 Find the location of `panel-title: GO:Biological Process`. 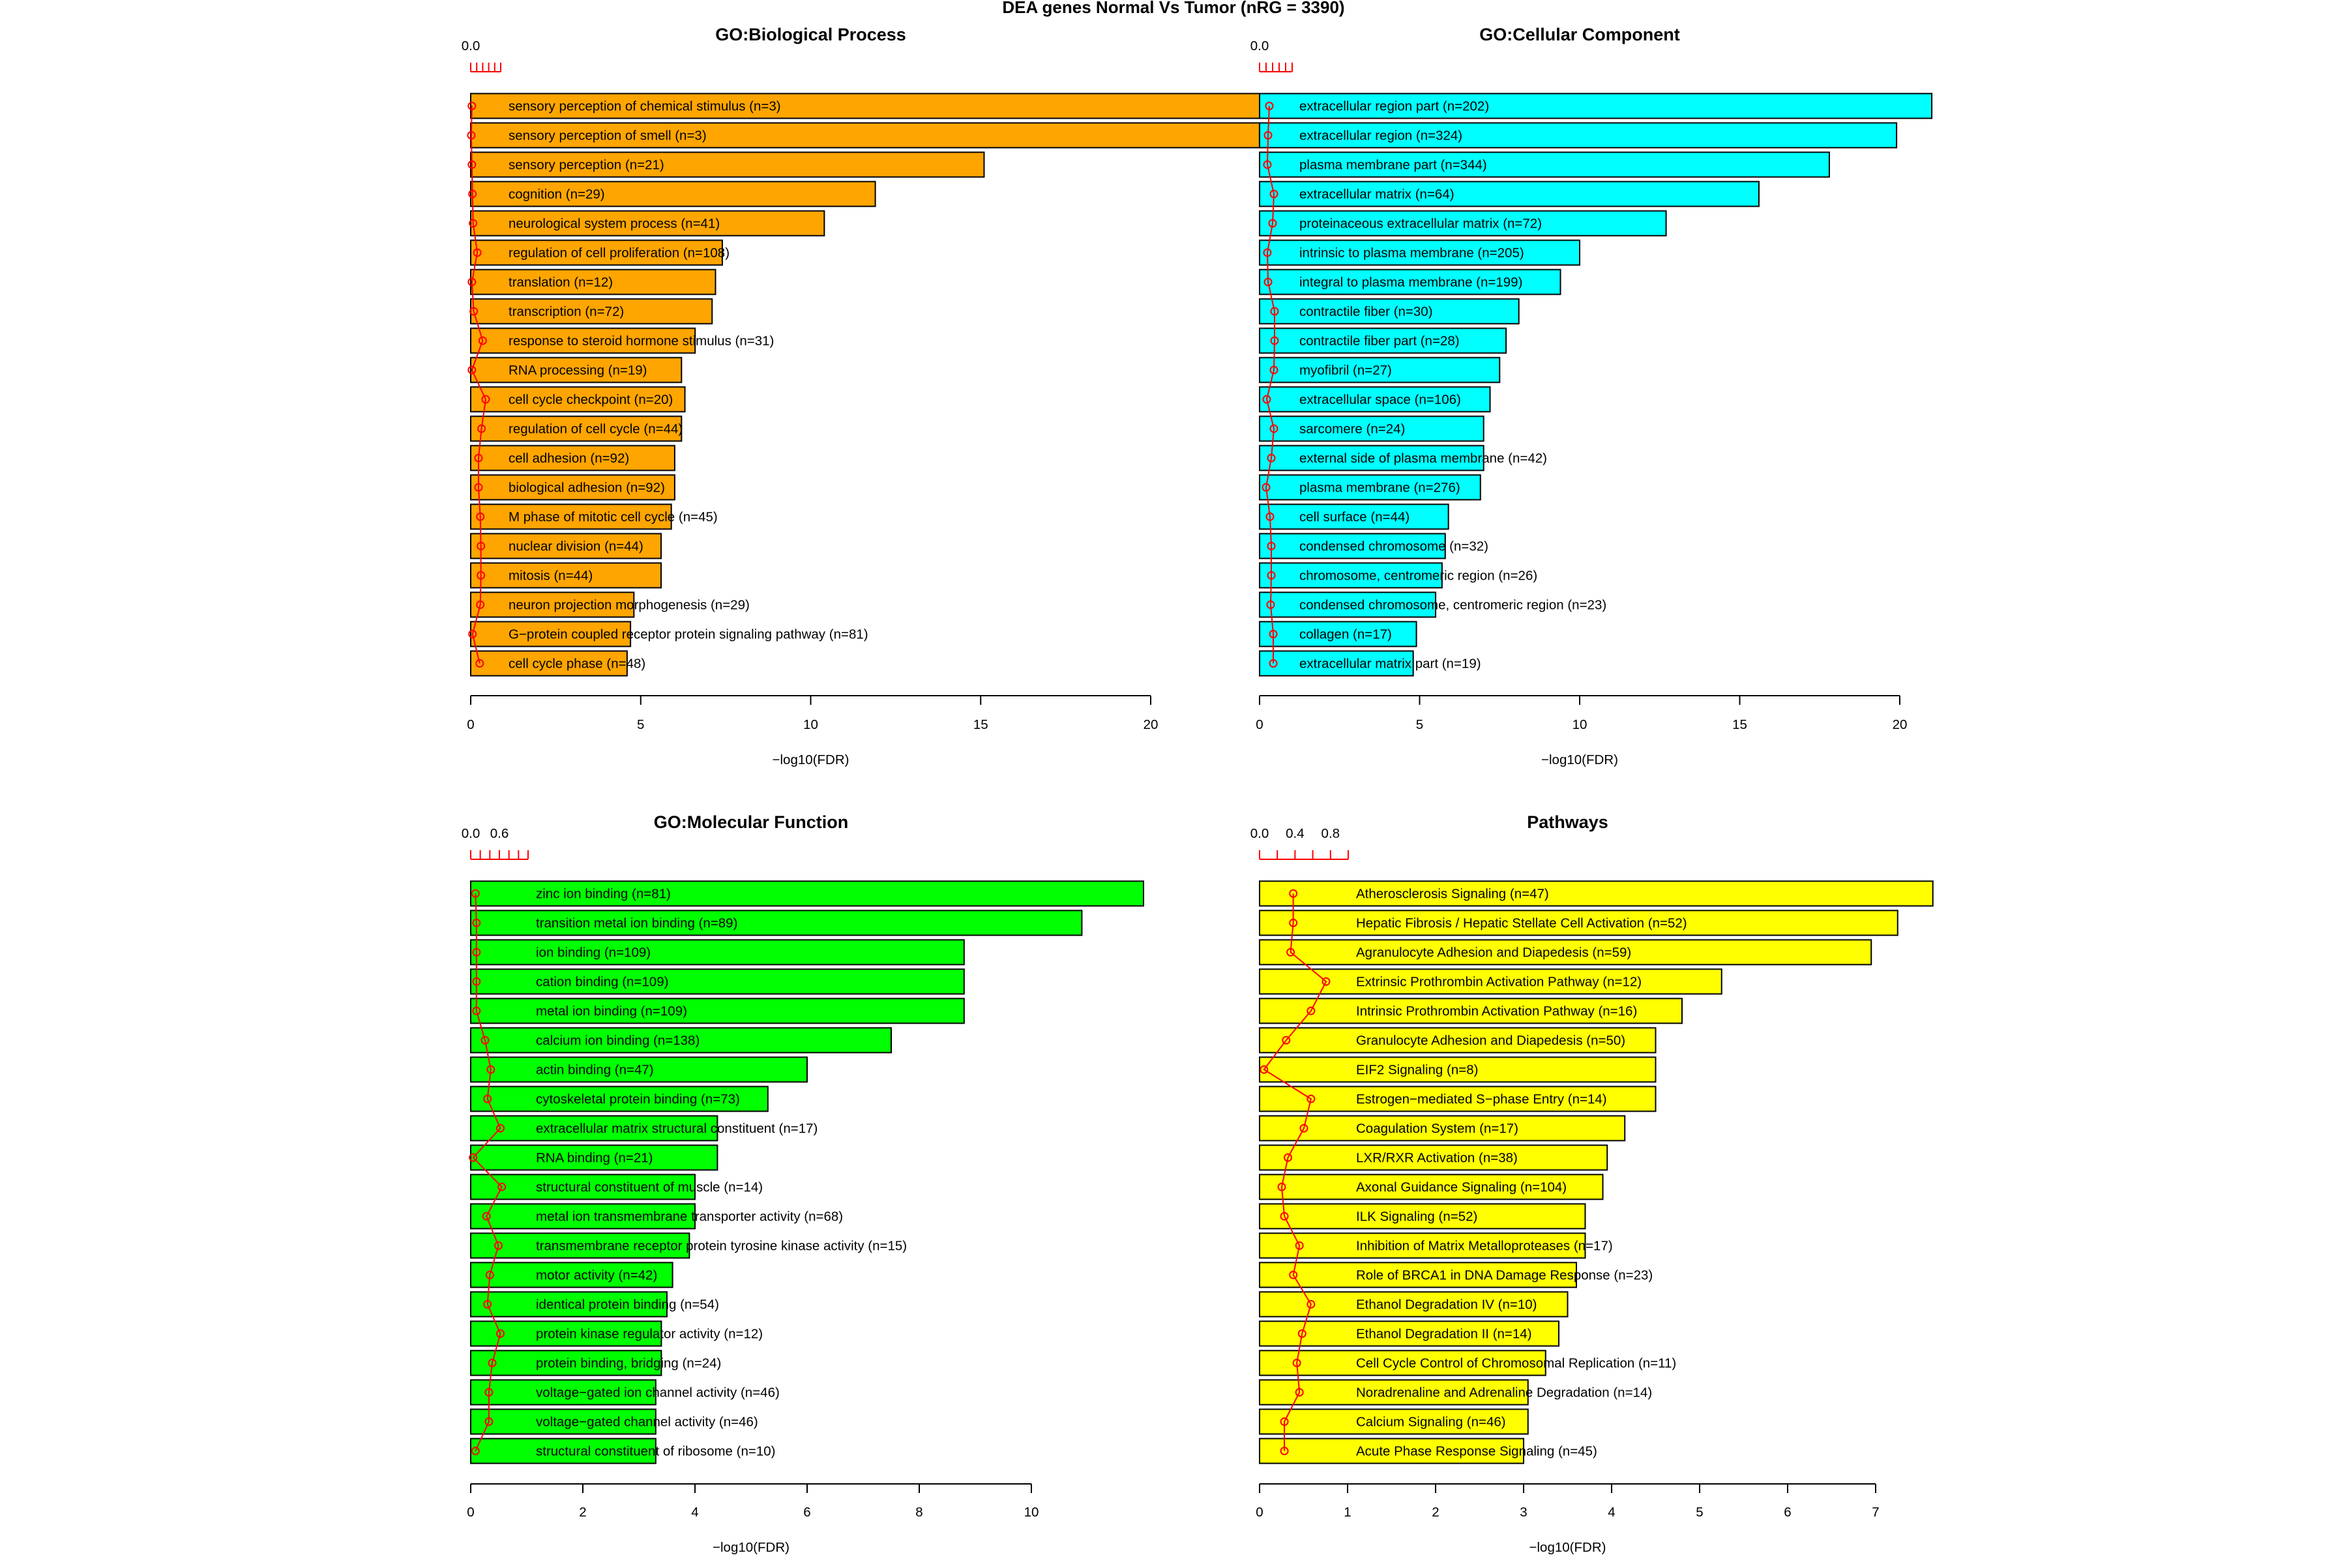

panel-title: GO:Biological Process is located at coordinates (810, 34).